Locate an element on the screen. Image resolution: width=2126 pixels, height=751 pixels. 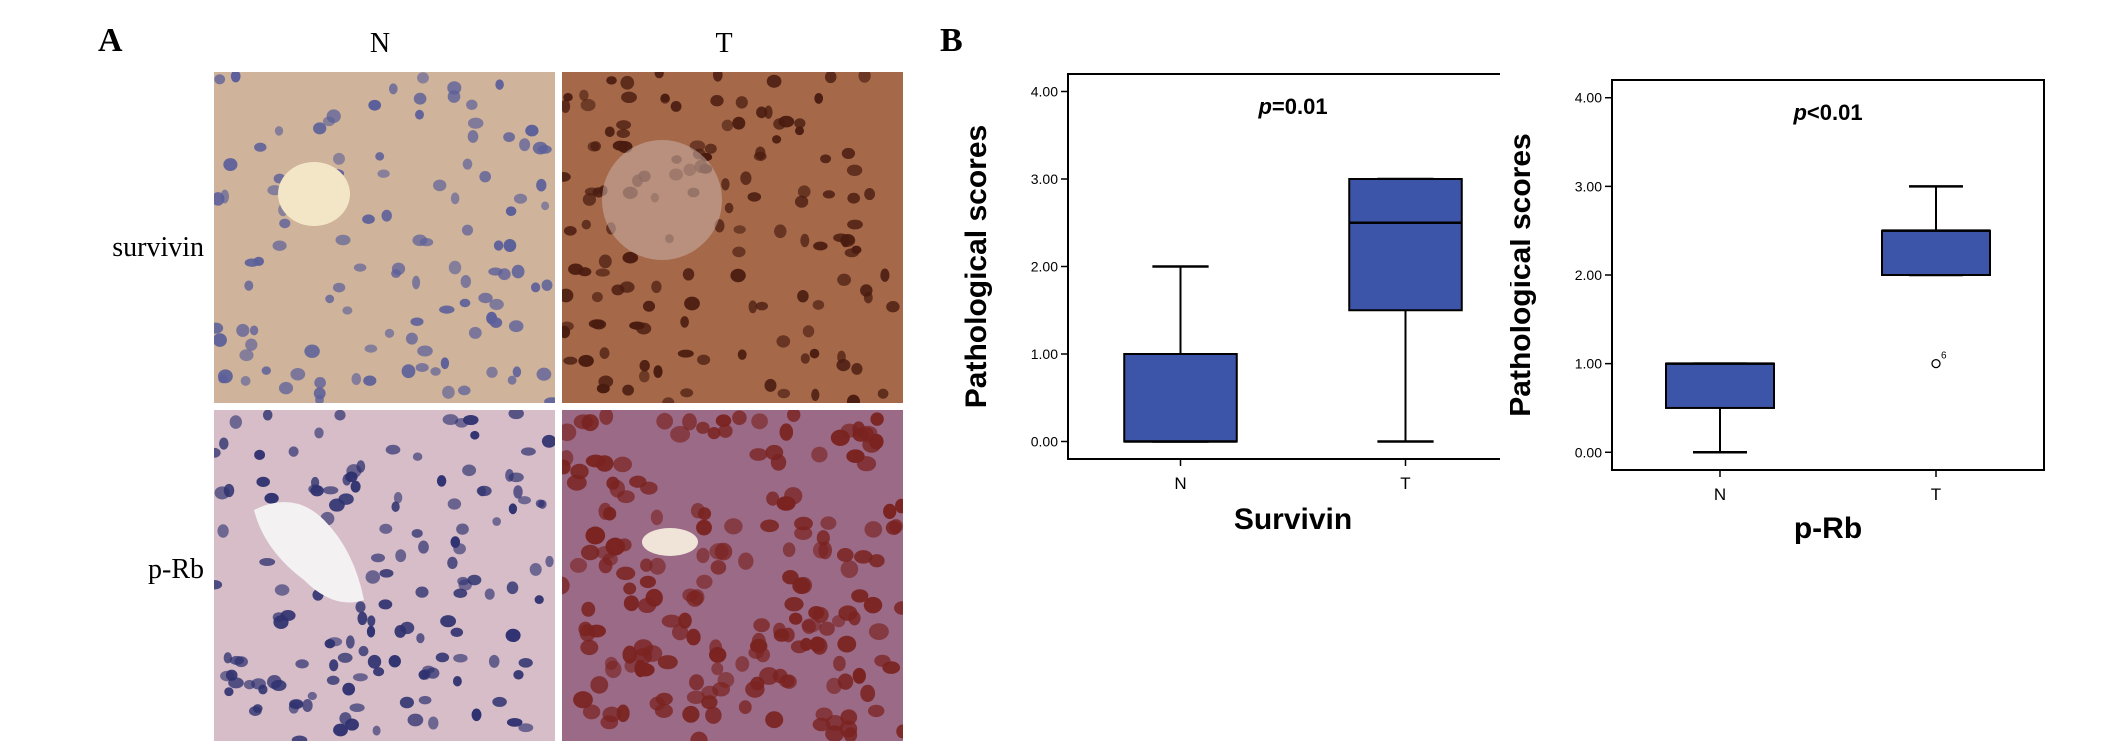
micrograph-n-prb is located at coordinates (384, 575).